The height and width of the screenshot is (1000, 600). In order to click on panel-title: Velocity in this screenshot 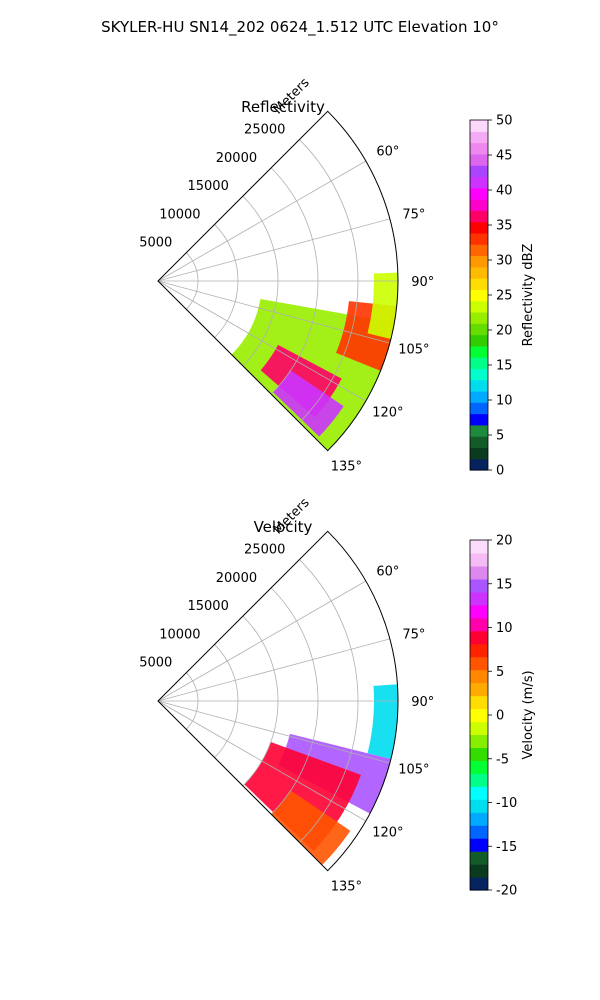, I will do `click(283, 527)`.